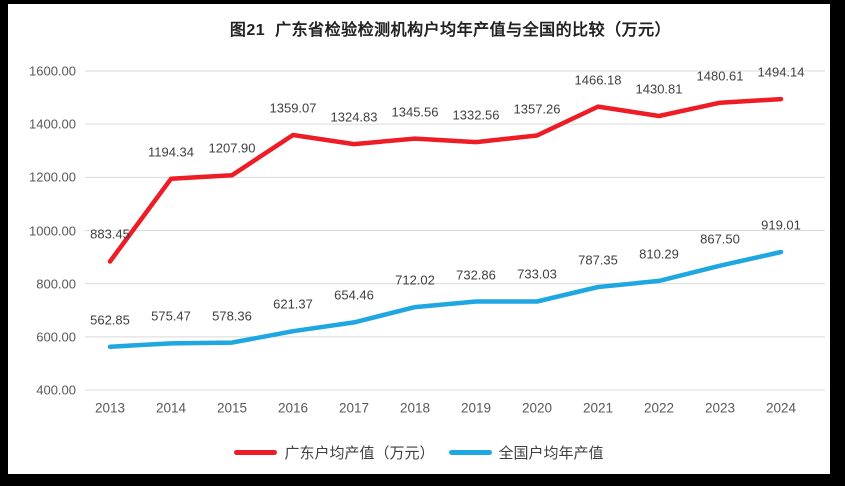 The image size is (845, 486). What do you see at coordinates (598, 80) in the screenshot?
I see `guangdong-data-label: 1466.18` at bounding box center [598, 80].